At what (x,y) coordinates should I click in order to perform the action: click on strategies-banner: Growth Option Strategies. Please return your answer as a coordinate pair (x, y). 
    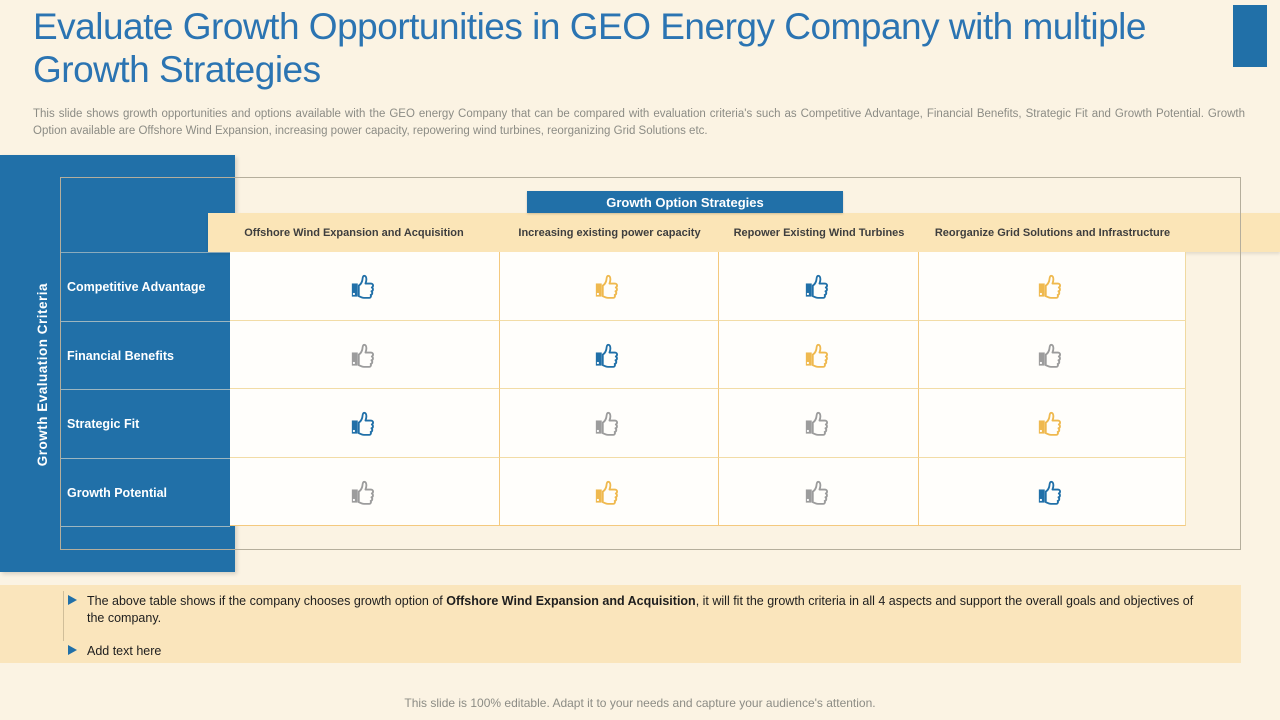
    Looking at the image, I should click on (685, 202).